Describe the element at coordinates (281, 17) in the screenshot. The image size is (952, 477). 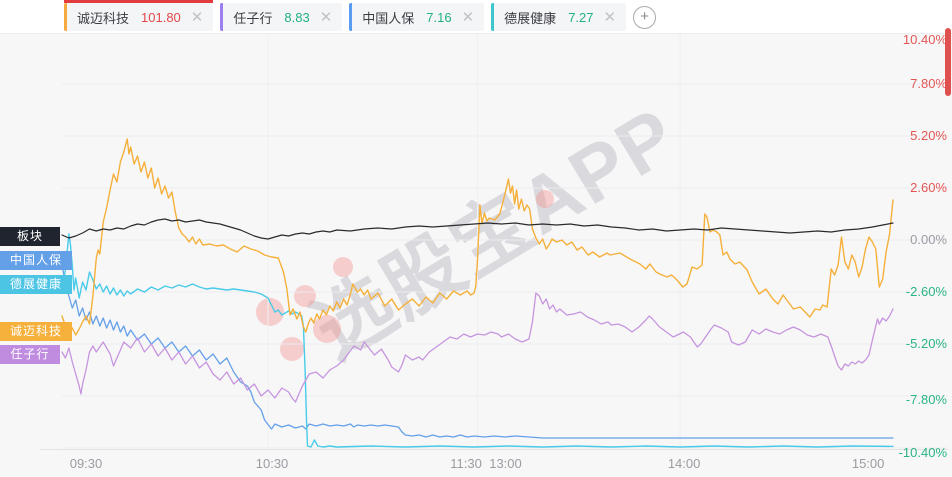
I see `tab-renzixing: 任子行 8.83 ✕` at that location.